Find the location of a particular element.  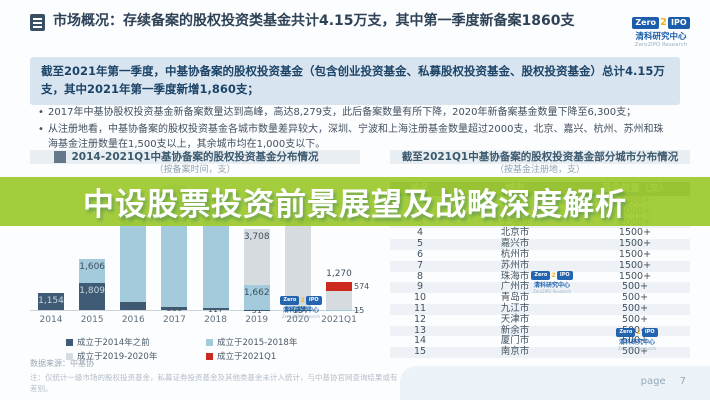

table-cell: 天津市 is located at coordinates (515, 319).